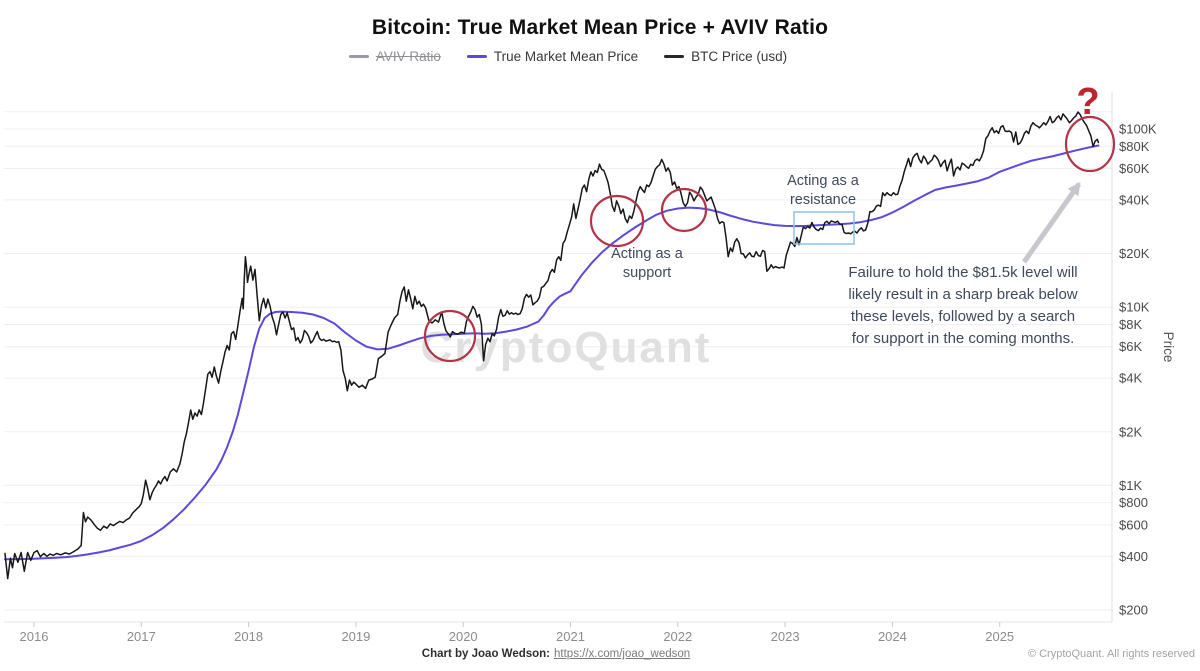 The width and height of the screenshot is (1200, 671). What do you see at coordinates (677, 636) in the screenshot?
I see `x-tick-label: 2022` at bounding box center [677, 636].